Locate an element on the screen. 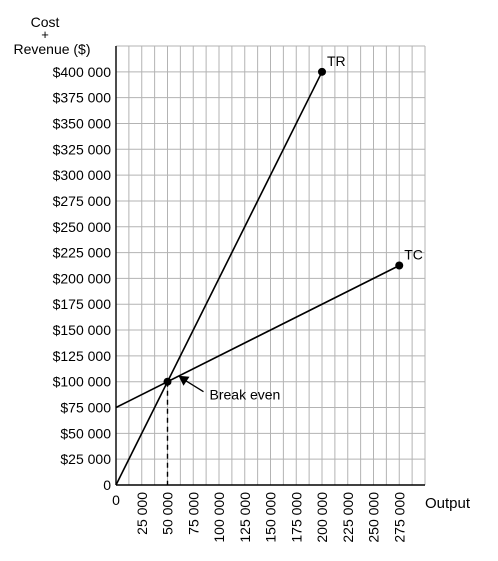  y-axis-title-line: Cost is located at coordinates (45, 22).